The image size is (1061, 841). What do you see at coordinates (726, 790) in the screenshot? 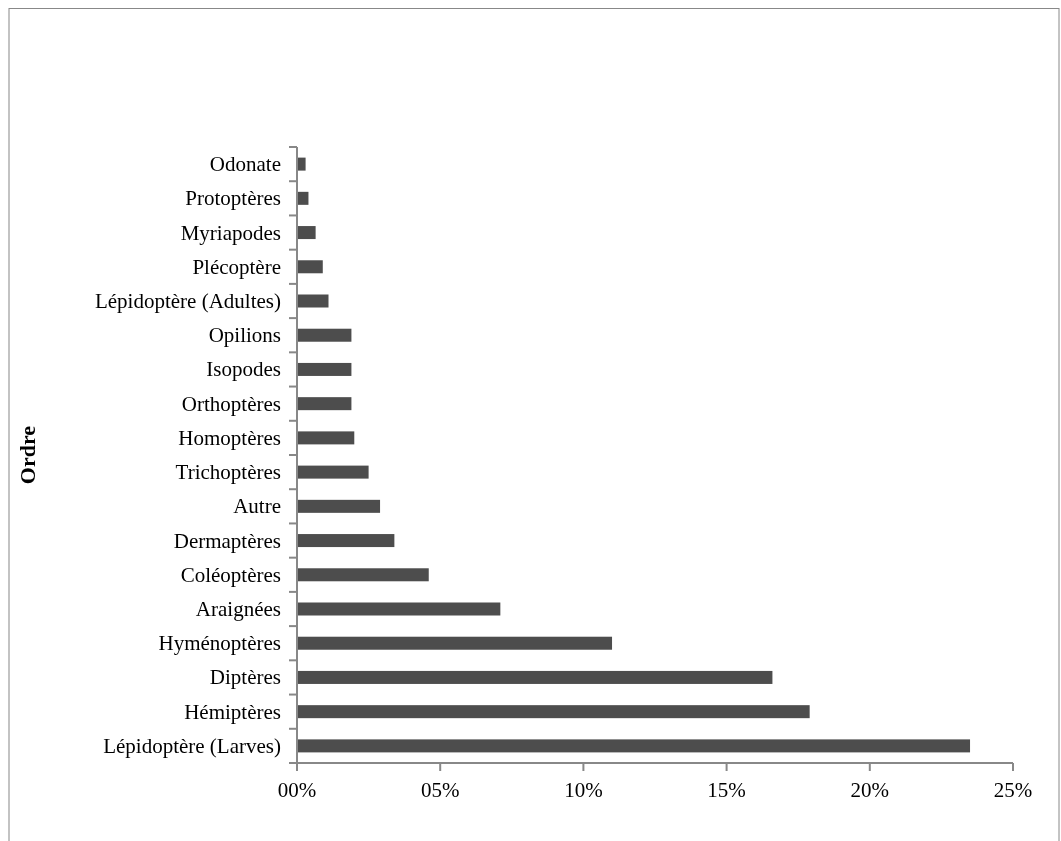
I see `x-tick-label: 15%` at bounding box center [726, 790].